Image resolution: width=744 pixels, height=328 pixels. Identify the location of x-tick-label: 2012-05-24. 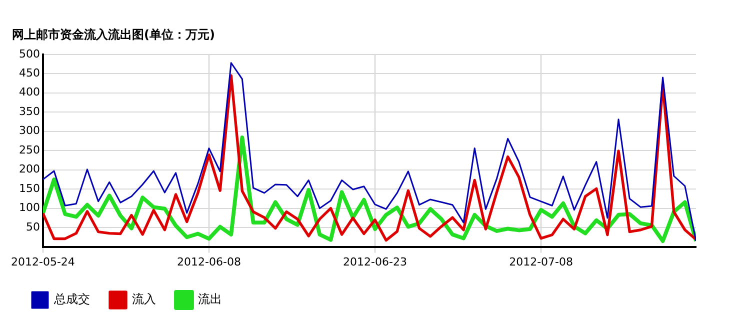
(42, 261).